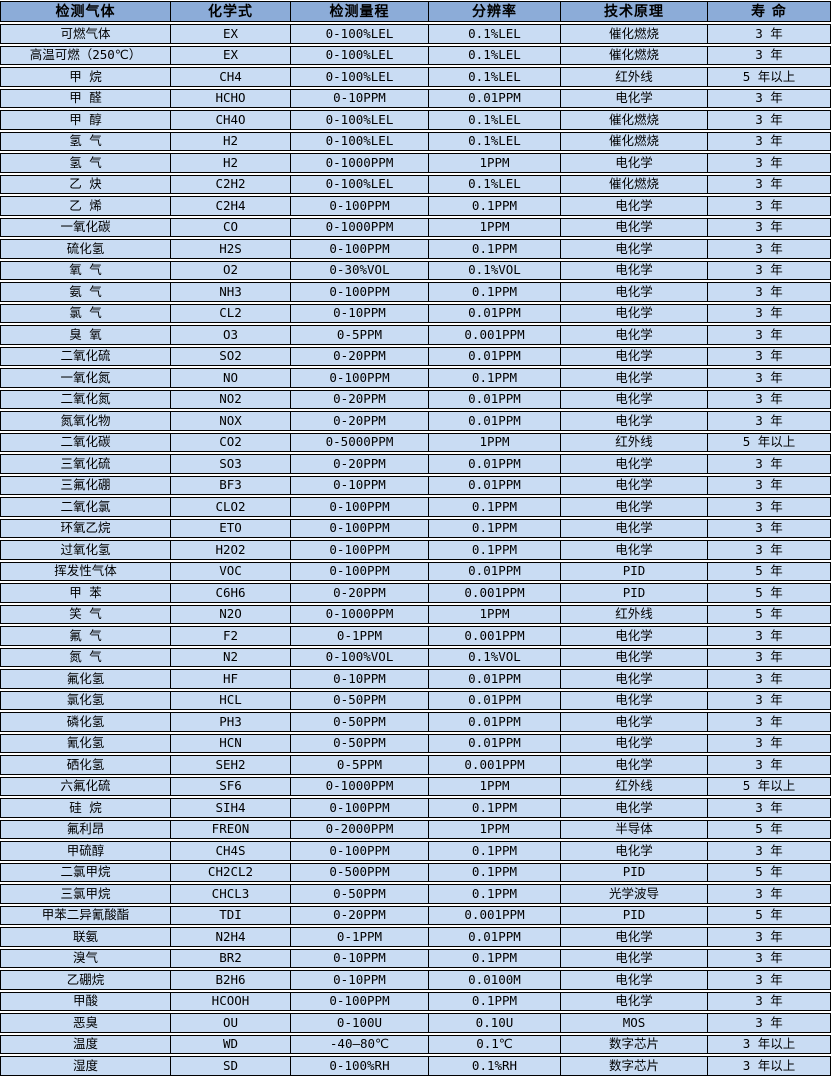 The height and width of the screenshot is (1076, 831). Describe the element at coordinates (85, 914) in the screenshot. I see `cell-gas-name: 甲苯二异氰酸酯` at that location.